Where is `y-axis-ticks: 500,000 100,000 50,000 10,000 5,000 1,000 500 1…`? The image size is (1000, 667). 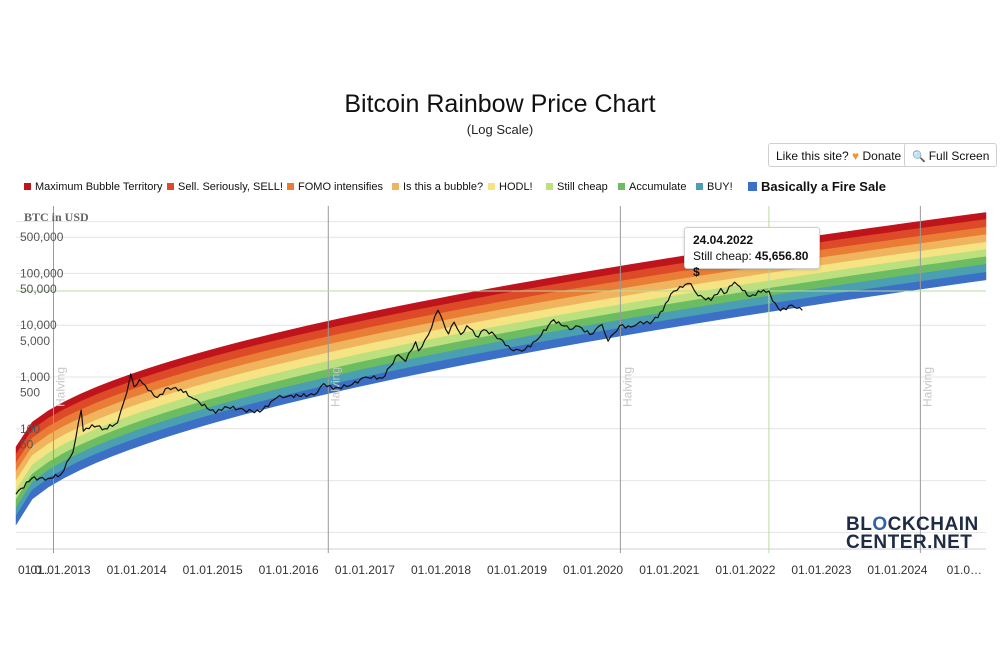
y-axis-ticks: 500,000 100,000 50,000 10,000 5,000 1,000 500 1… is located at coordinates (42, 340).